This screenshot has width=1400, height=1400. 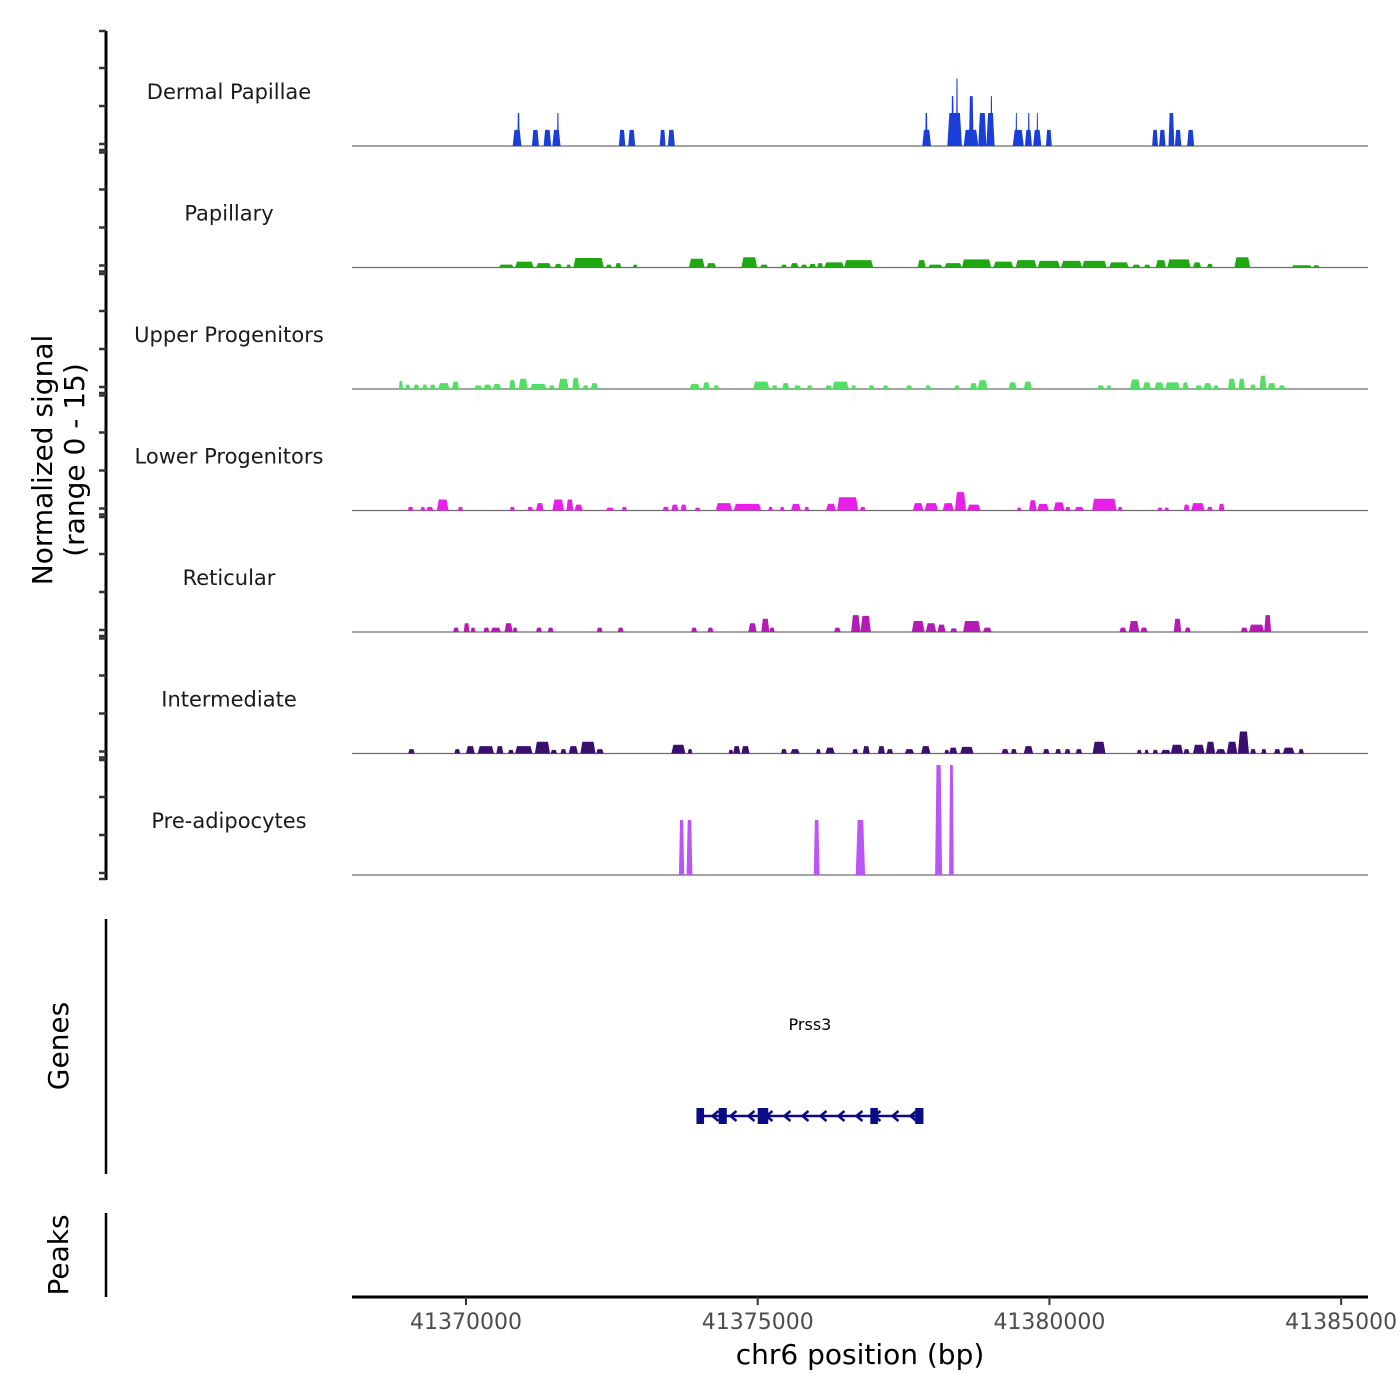 What do you see at coordinates (810, 1024) in the screenshot?
I see `gene-label: Prss3` at bounding box center [810, 1024].